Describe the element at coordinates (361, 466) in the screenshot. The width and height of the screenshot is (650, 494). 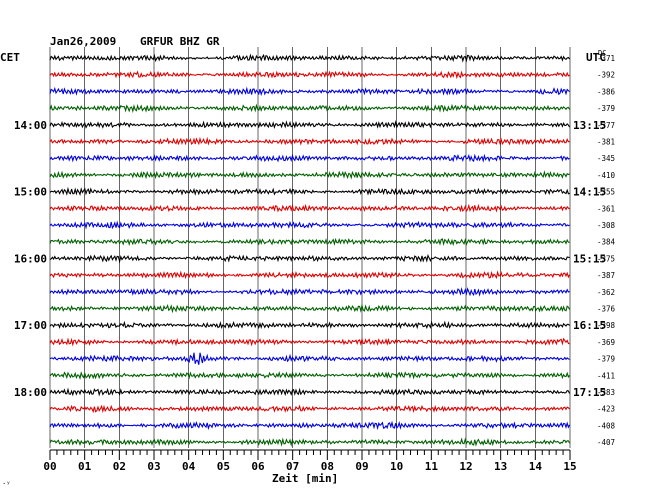
I see `x-tick-label: 09` at that location.